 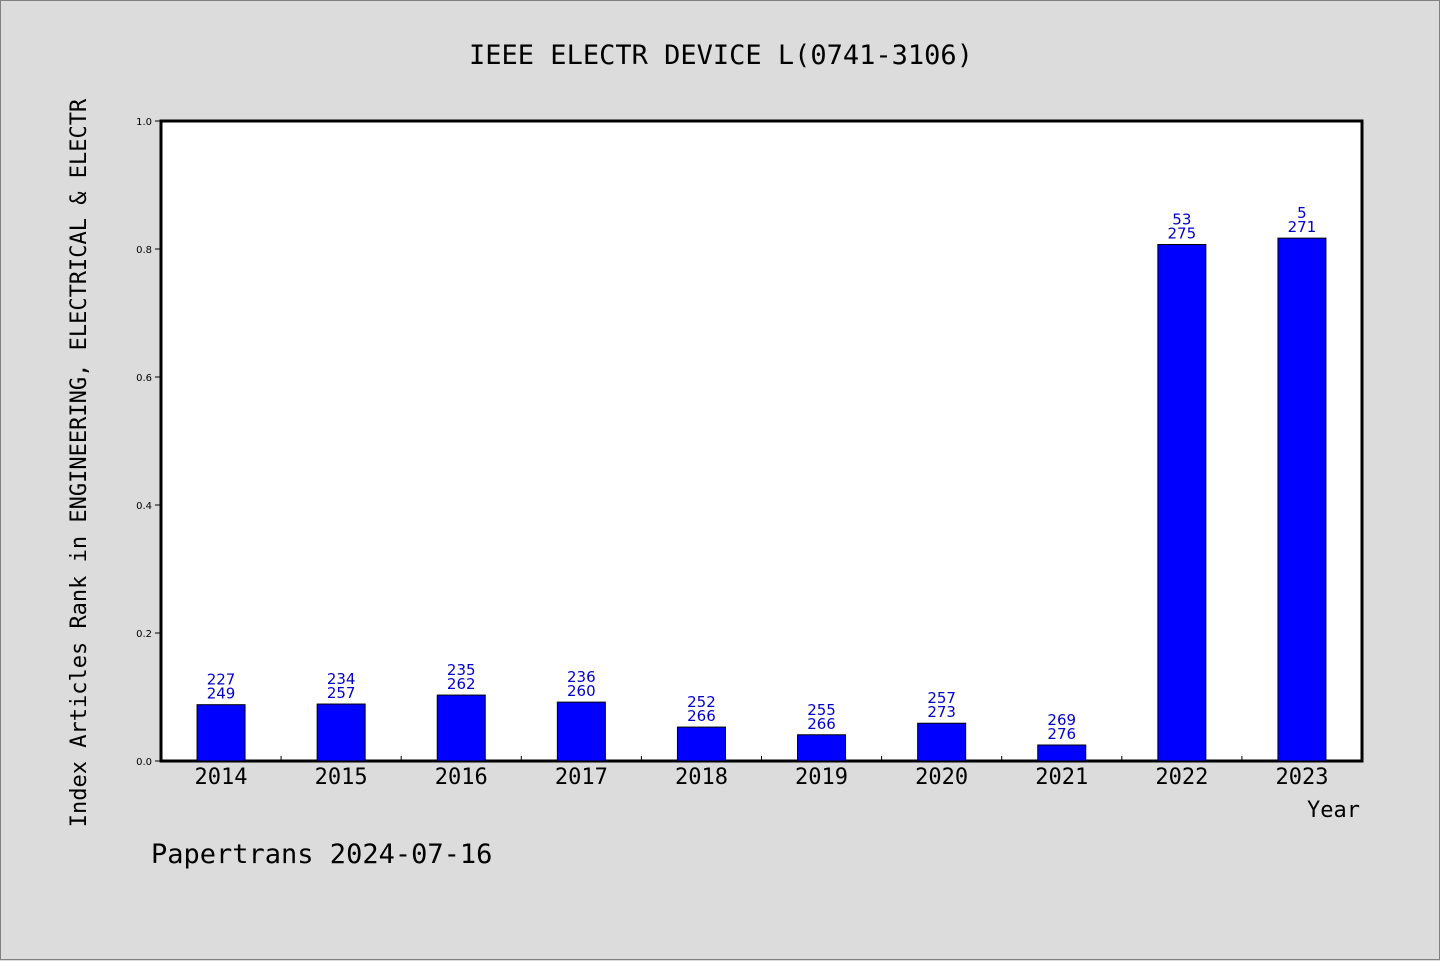 I want to click on bar-2017, so click(x=581, y=731).